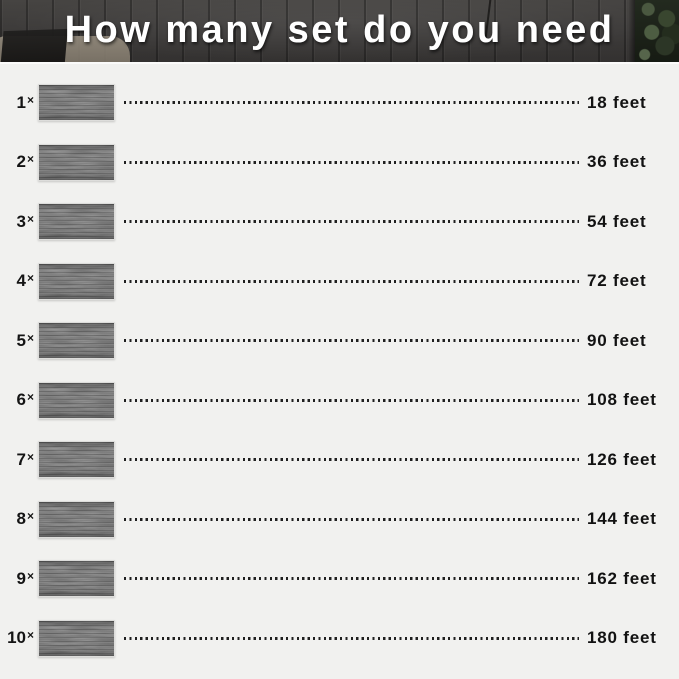 This screenshot has height=679, width=679. I want to click on plant-foliage, so click(657, 31).